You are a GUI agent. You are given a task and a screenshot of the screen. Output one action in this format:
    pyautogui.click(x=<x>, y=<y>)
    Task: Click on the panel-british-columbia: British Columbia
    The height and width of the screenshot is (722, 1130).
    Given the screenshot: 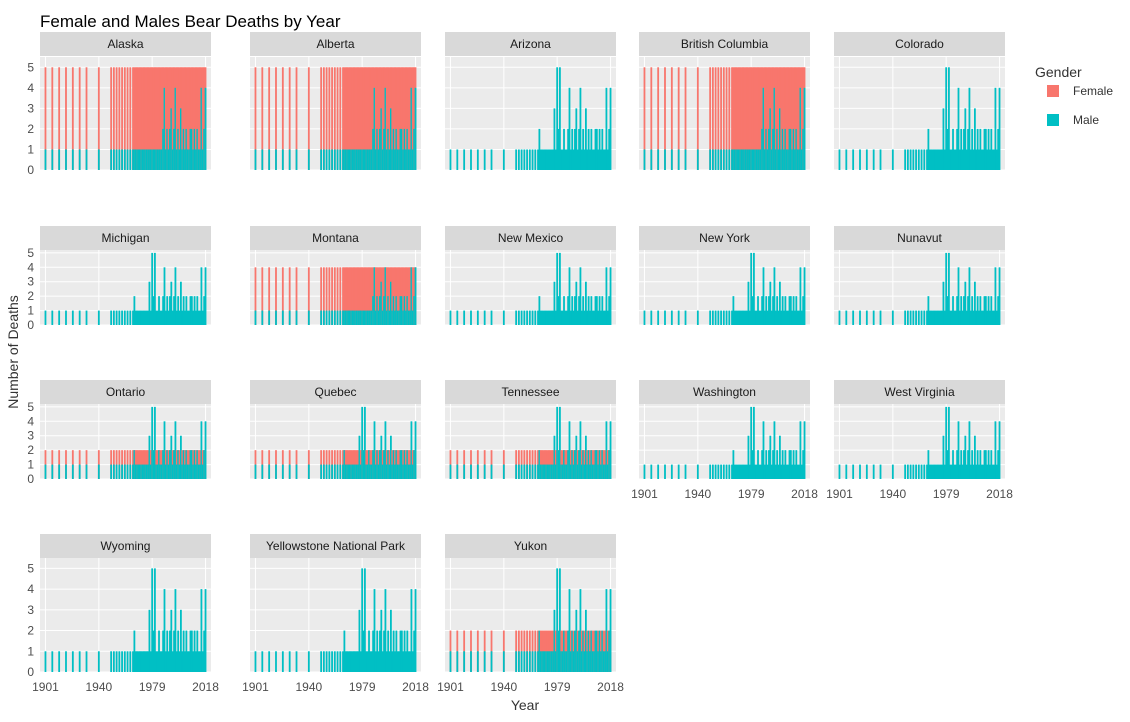 What is the action you would take?
    pyautogui.click(x=724, y=101)
    